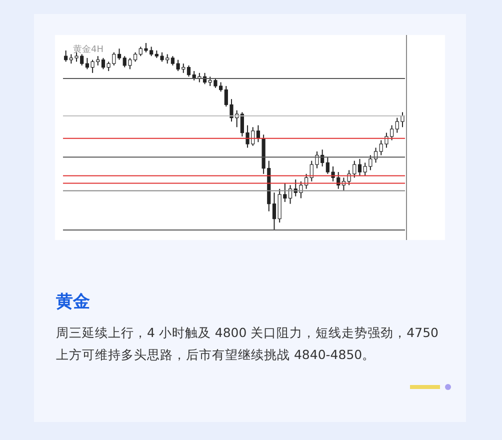 This screenshot has height=440, width=502. I want to click on annotation: 黄金4H, so click(88, 50).